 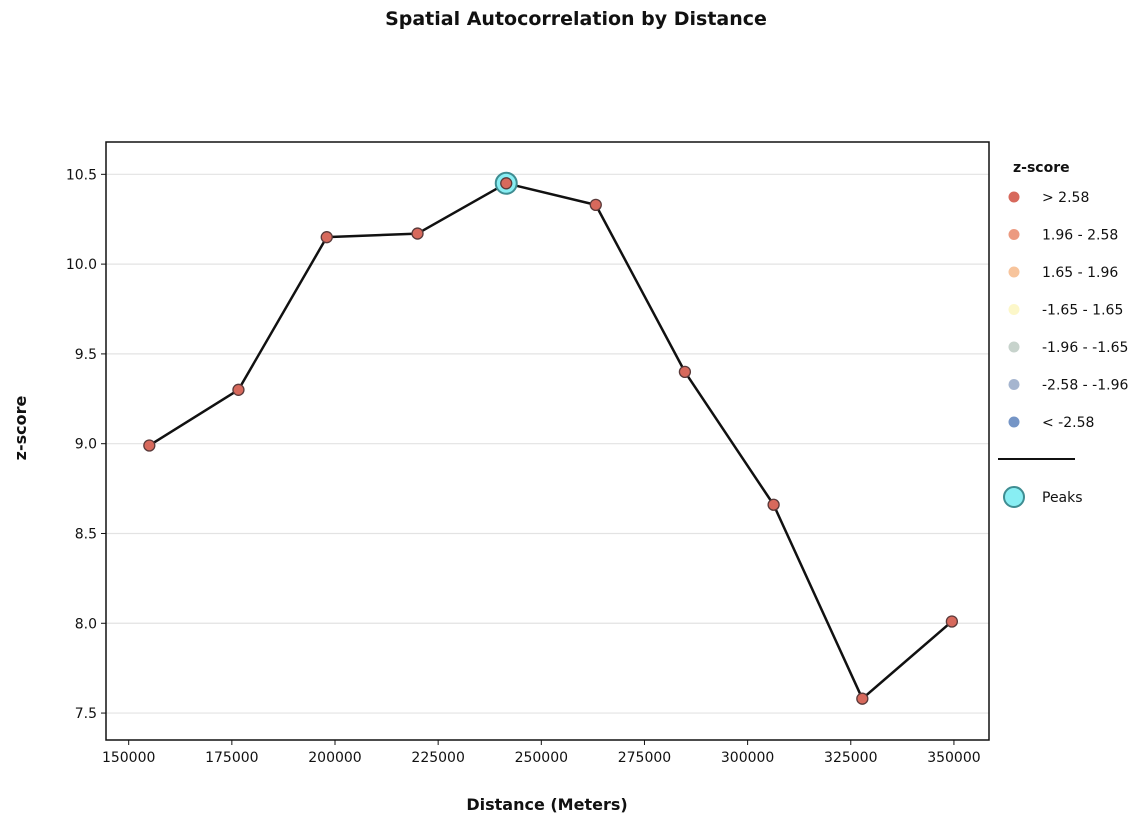 What do you see at coordinates (953, 758) in the screenshot?
I see `x-tick-label: 350000` at bounding box center [953, 758].